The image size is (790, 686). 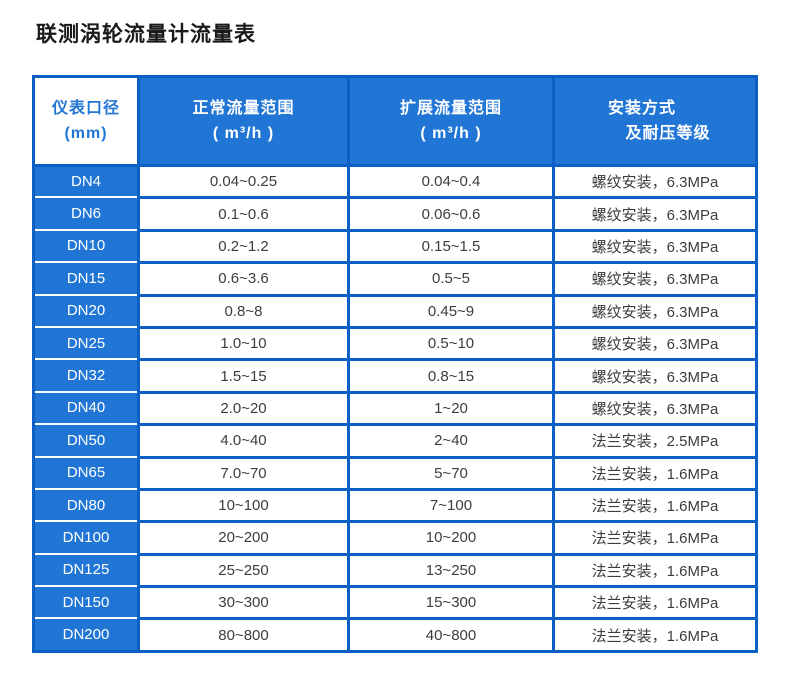 I want to click on normal-range-cell: 2.0~20, so click(x=242, y=407).